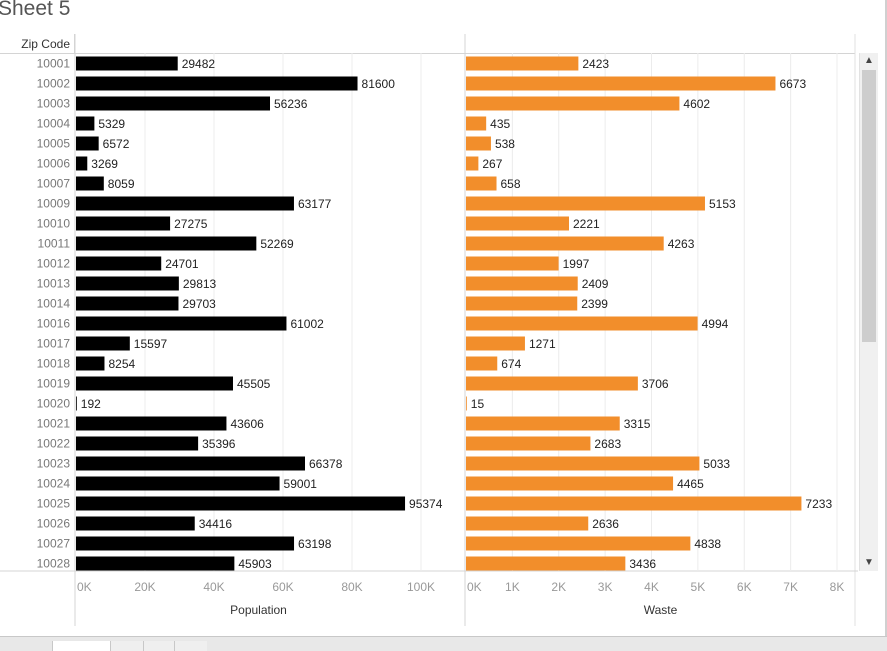 Image resolution: width=887 pixels, height=651 pixels. What do you see at coordinates (869, 206) in the screenshot?
I see `scroll-thumb` at bounding box center [869, 206].